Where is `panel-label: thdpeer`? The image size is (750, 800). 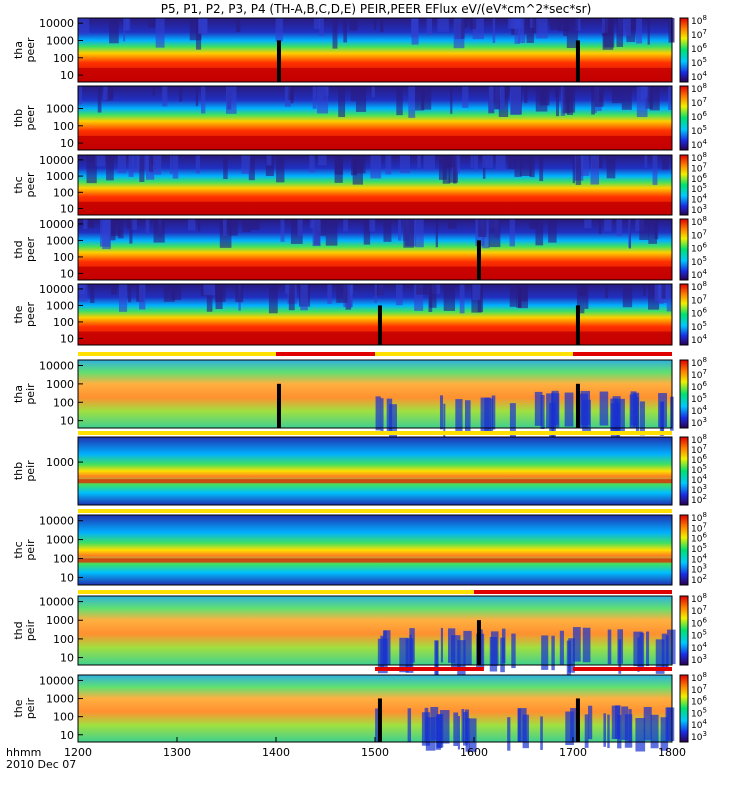 panel-label: thdpeer is located at coordinates (24, 250).